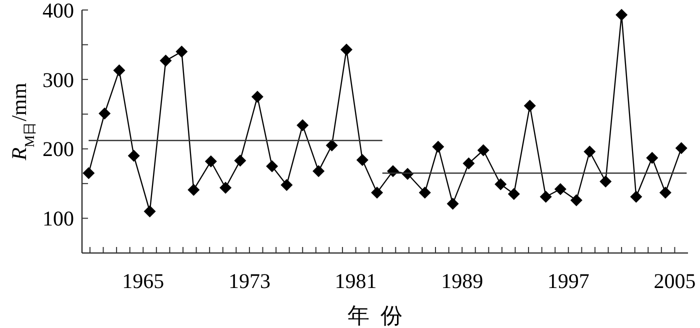 The image size is (700, 328). What do you see at coordinates (58, 218) in the screenshot?
I see `y-tick-label: 100` at bounding box center [58, 218].